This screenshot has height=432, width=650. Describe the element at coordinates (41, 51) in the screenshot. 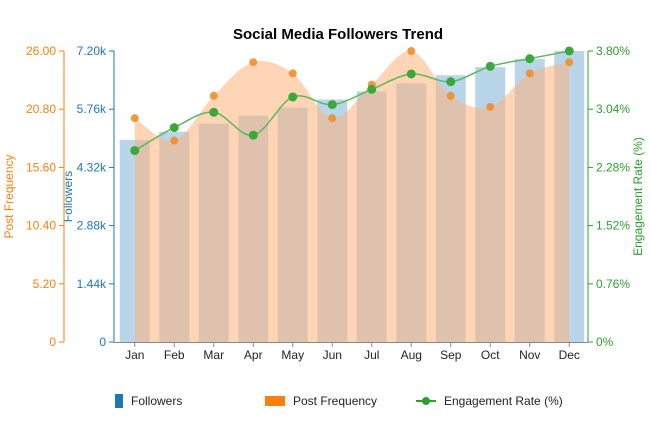

I see `post_frequency-tick-label-5: 26.00` at that location.